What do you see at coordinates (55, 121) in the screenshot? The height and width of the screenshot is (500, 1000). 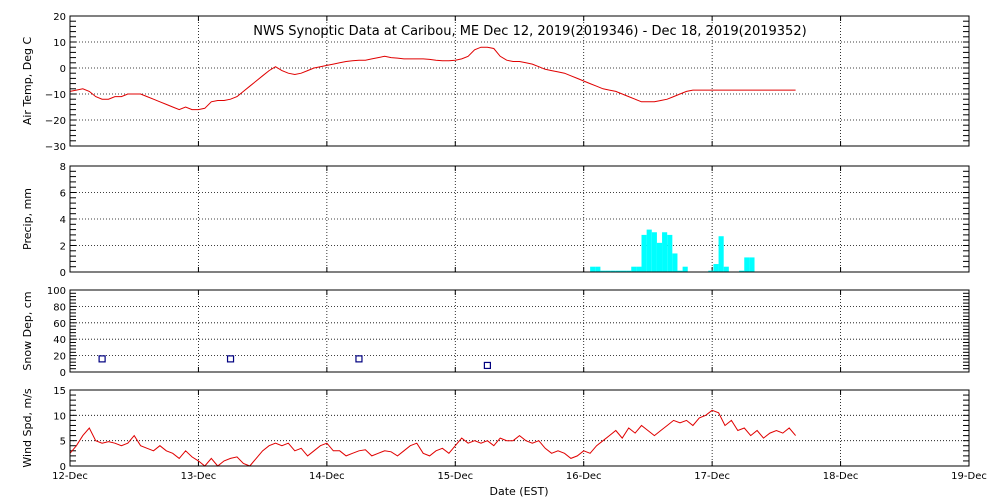 I see `y-tick-label: −20` at bounding box center [55, 121].